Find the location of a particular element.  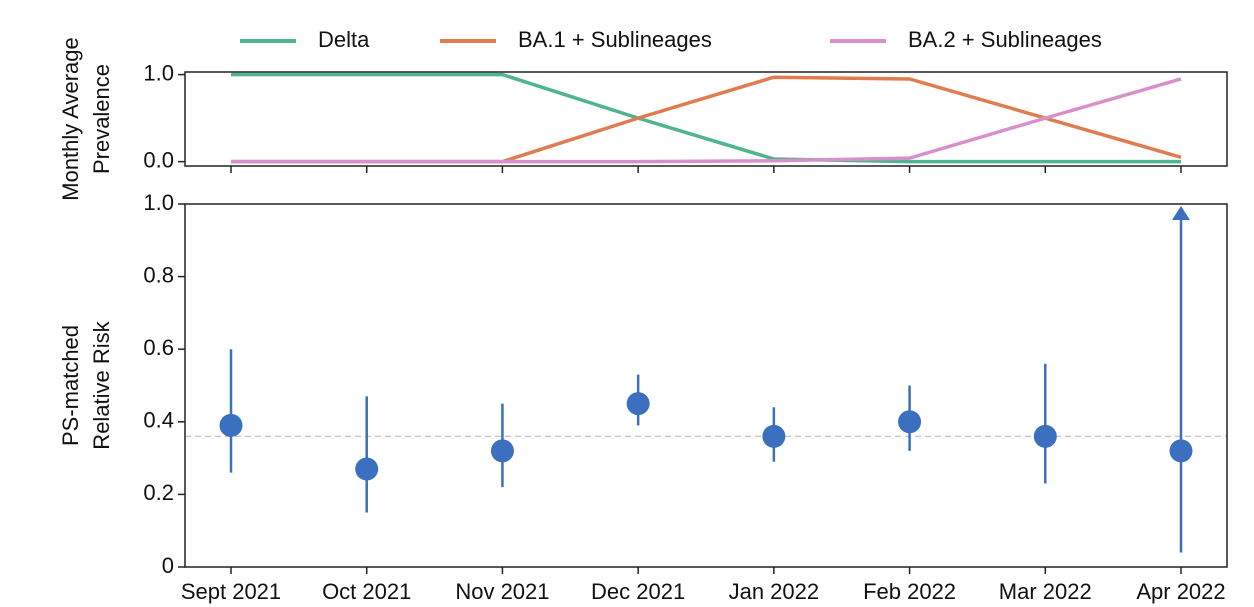

x-tick-label: Nov 2021 is located at coordinates (502, 591).